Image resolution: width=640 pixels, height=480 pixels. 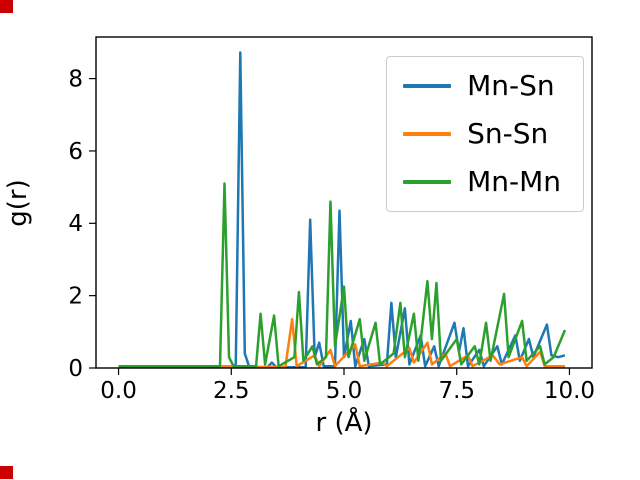 What do you see at coordinates (344, 391) in the screenshot?
I see `svg-text: 5.0` at bounding box center [344, 391].